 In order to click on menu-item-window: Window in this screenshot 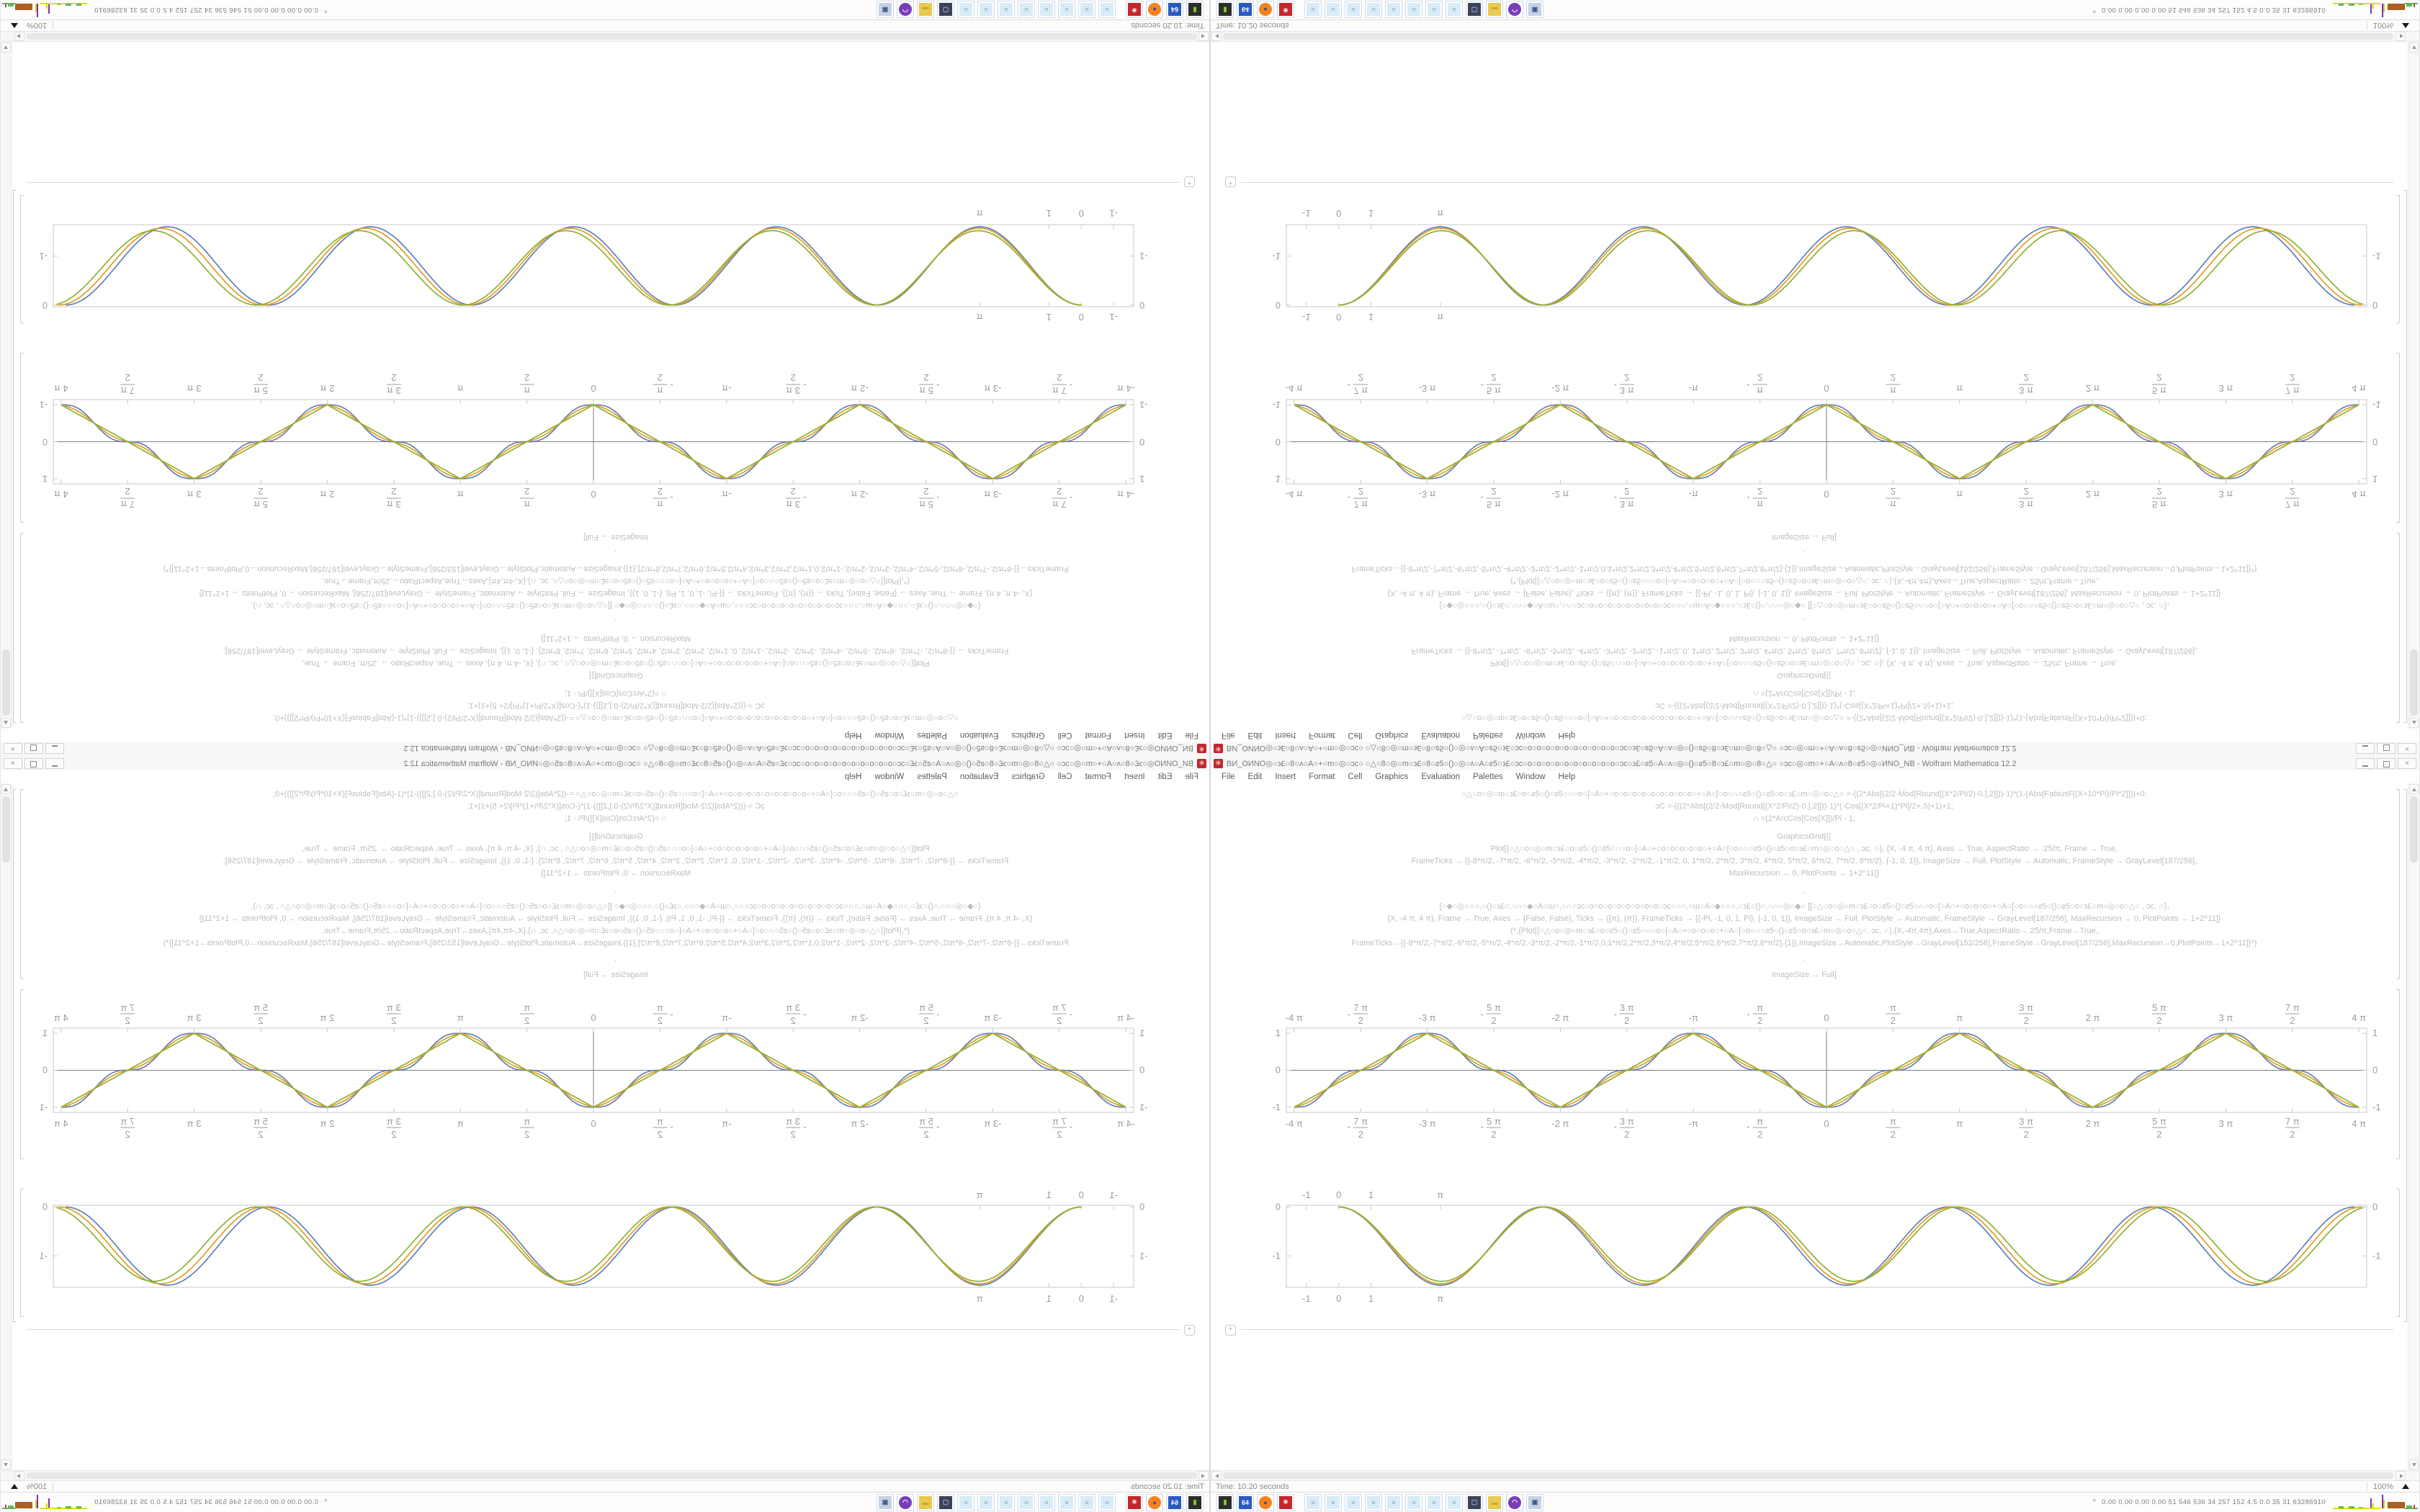, I will do `click(889, 777)`.